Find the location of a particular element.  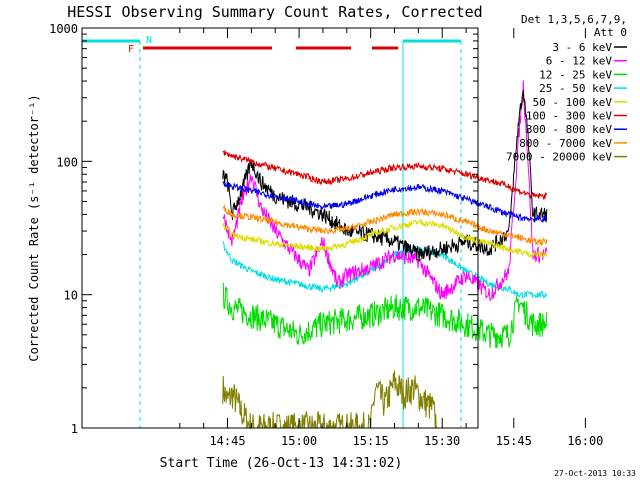

legend-label: 6 - 12 keV is located at coordinates (579, 61).